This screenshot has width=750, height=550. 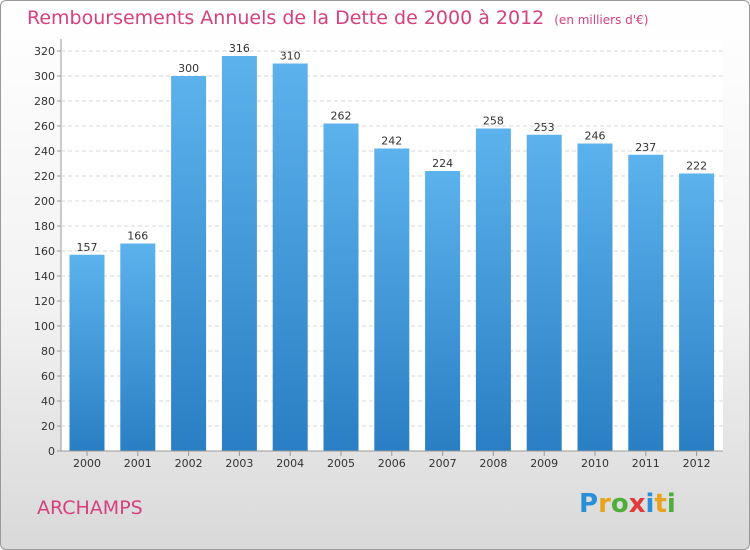 I want to click on logo-letter: P, so click(x=589, y=504).